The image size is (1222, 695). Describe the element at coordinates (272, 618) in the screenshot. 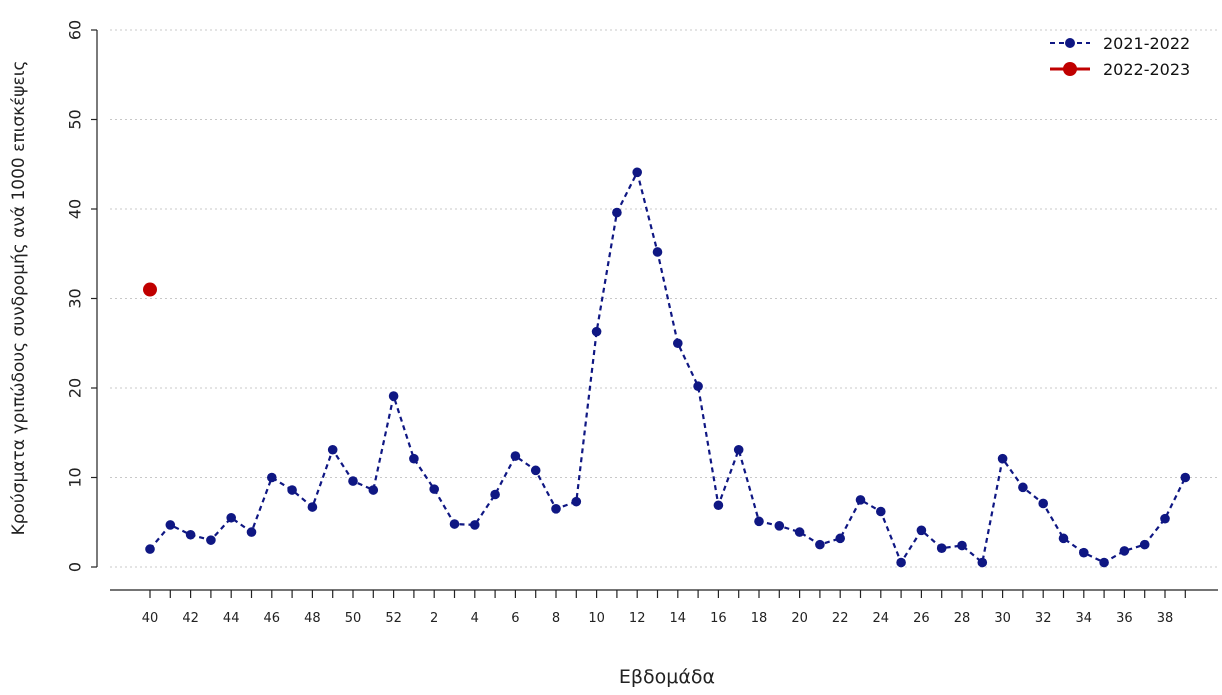

I see `x-tick-label: 46` at that location.